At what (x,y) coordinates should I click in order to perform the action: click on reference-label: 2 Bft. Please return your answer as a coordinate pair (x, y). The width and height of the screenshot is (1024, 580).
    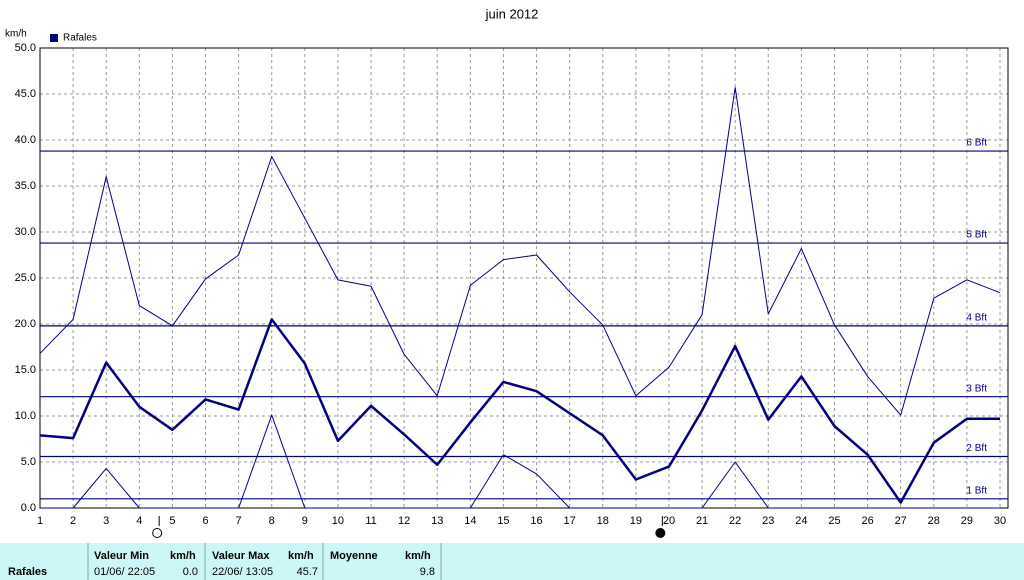
    Looking at the image, I should click on (976, 448).